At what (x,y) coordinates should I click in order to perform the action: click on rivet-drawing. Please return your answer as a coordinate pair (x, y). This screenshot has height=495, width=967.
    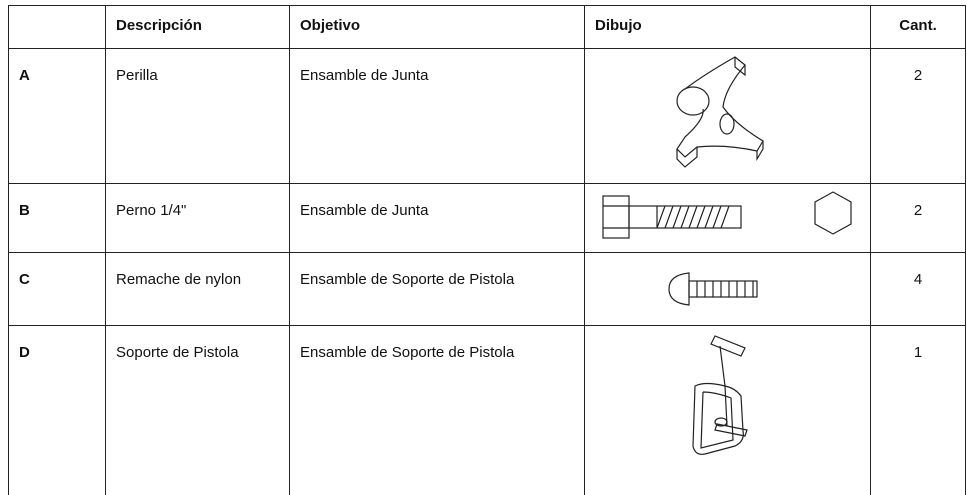
    Looking at the image, I should click on (713, 289).